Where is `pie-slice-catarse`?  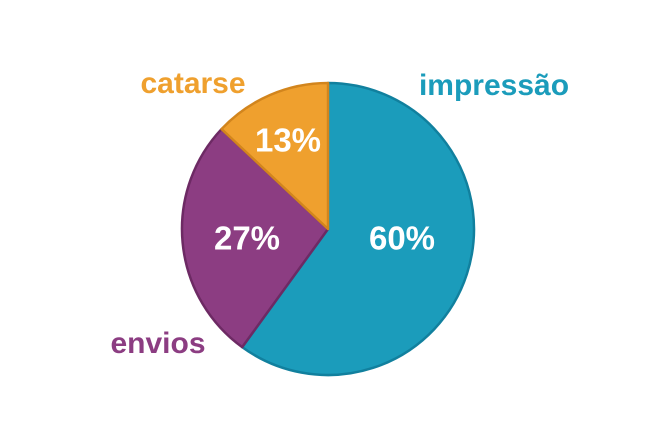 pie-slice-catarse is located at coordinates (275, 156).